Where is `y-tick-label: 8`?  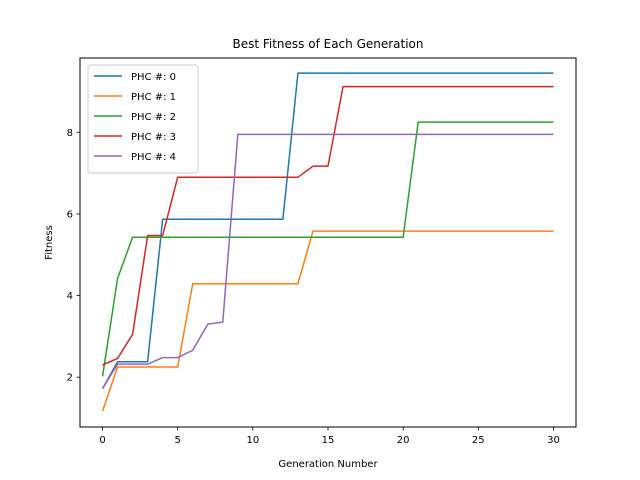
y-tick-label: 8 is located at coordinates (70, 133).